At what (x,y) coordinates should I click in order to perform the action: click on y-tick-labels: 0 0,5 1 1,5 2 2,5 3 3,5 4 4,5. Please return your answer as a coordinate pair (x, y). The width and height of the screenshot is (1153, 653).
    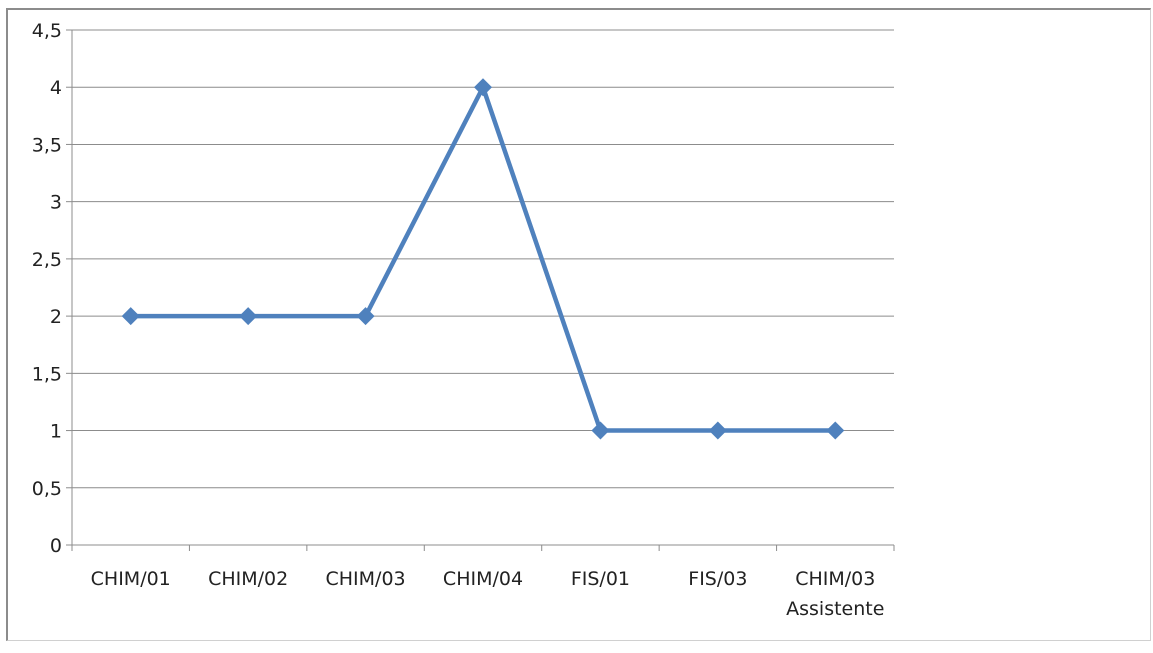
    Looking at the image, I should click on (47, 288).